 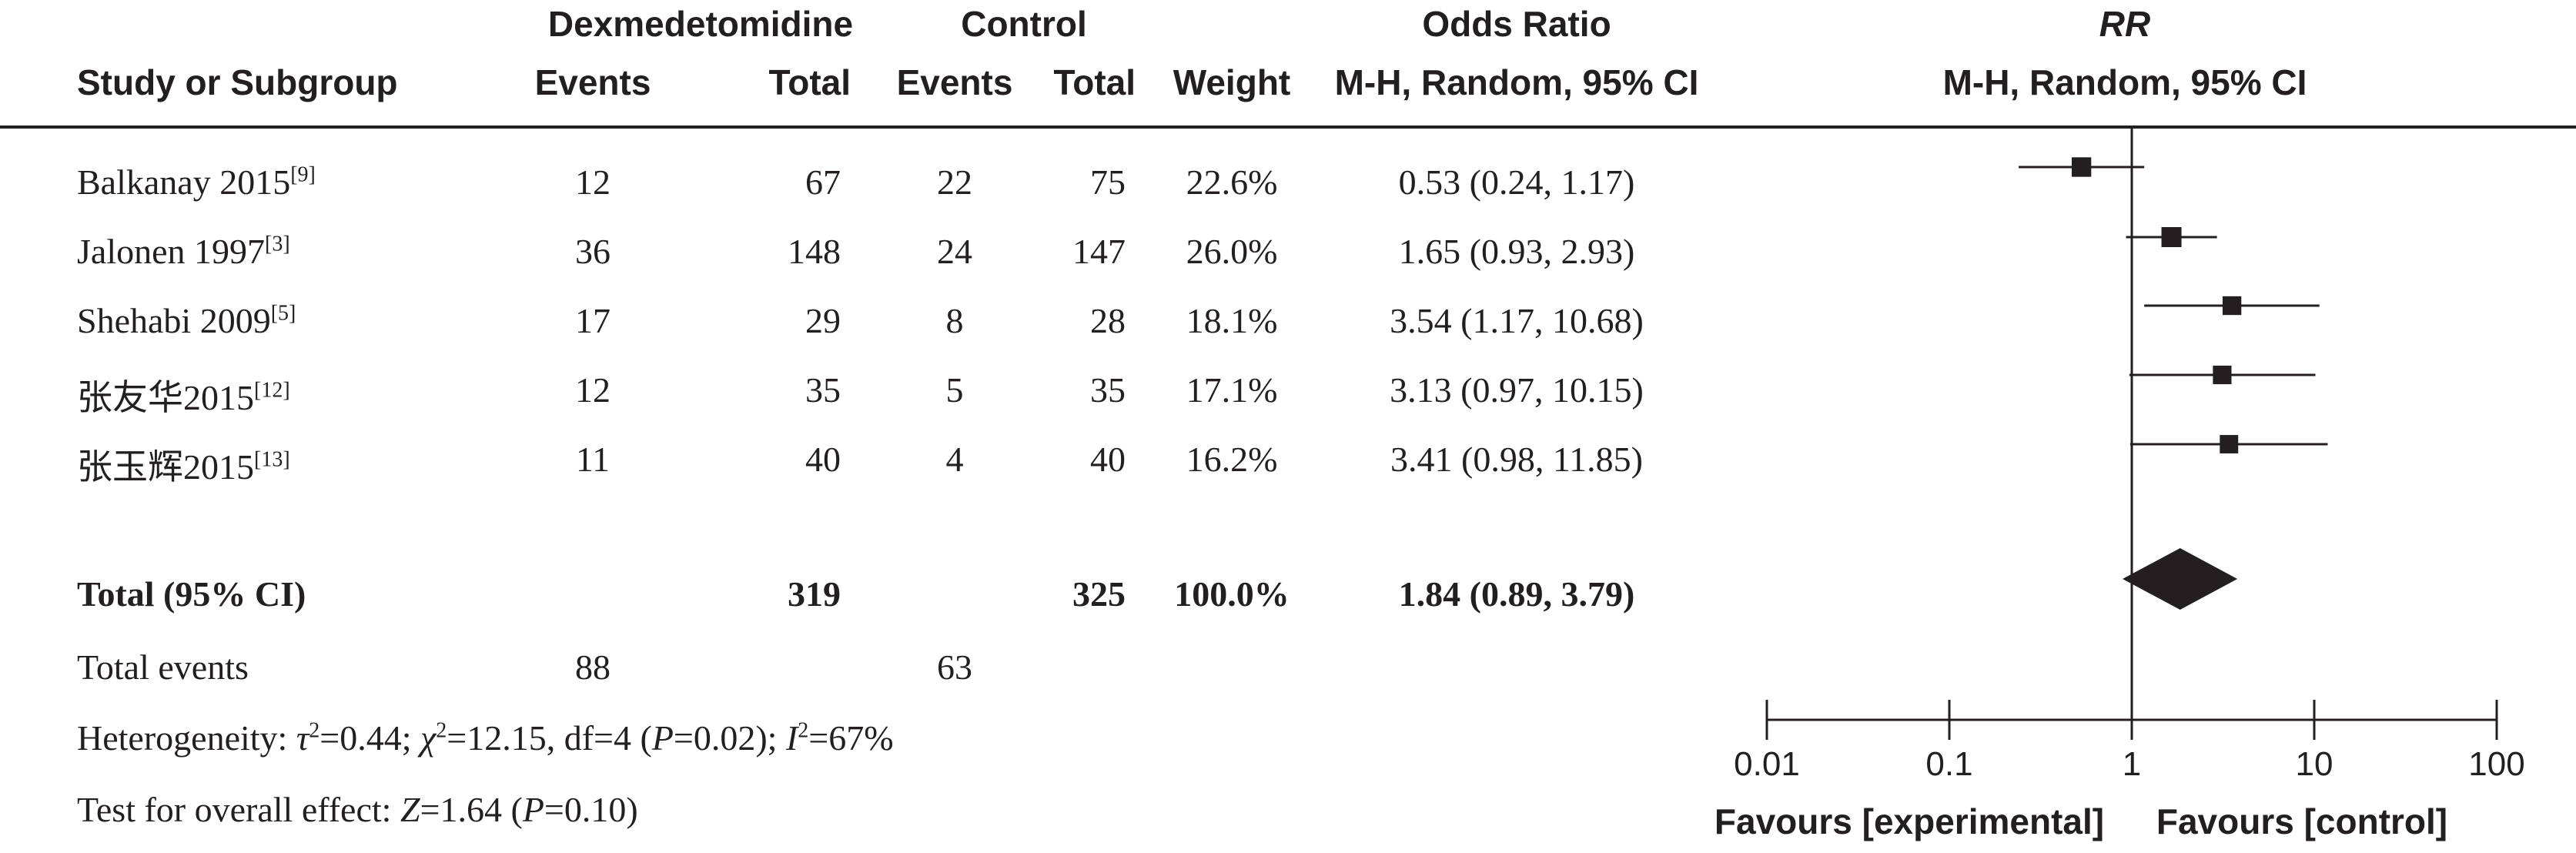 What do you see at coordinates (165, 467) in the screenshot?
I see `study-name-text: 张玉辉2015` at bounding box center [165, 467].